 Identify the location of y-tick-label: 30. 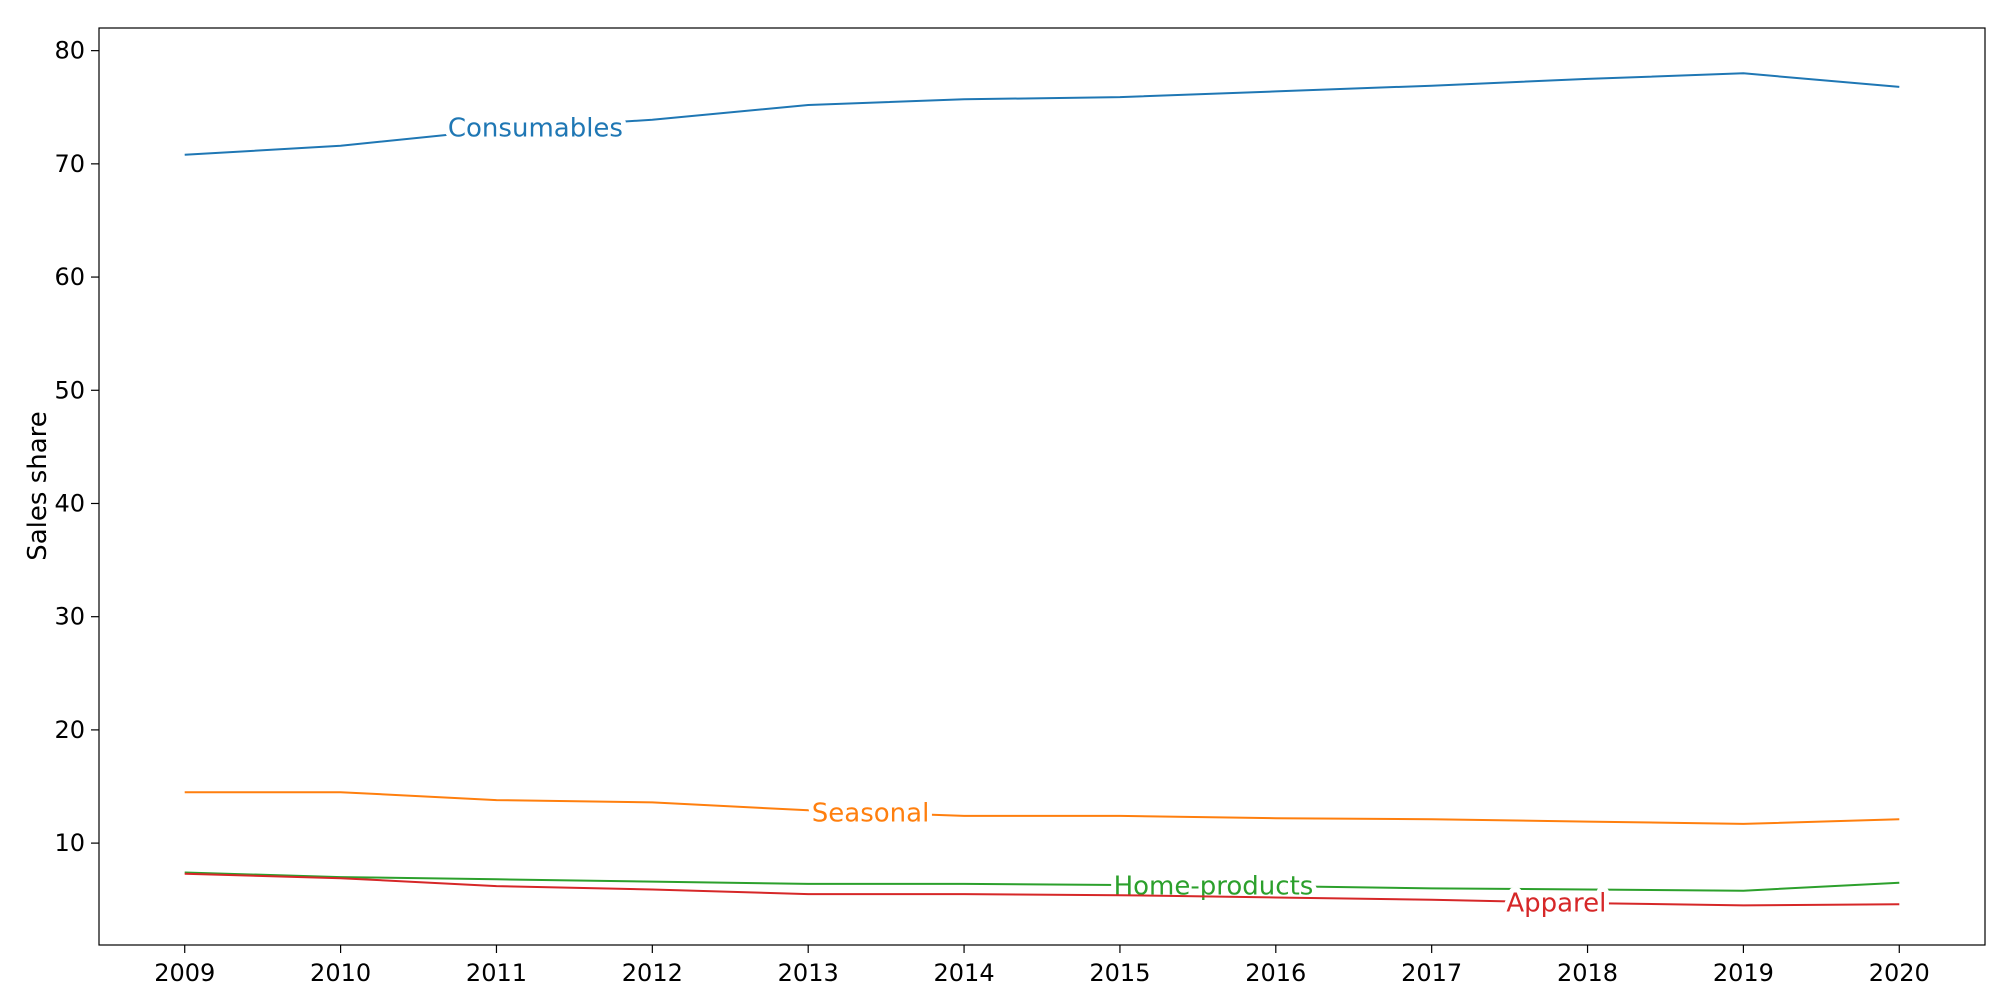
(69, 617).